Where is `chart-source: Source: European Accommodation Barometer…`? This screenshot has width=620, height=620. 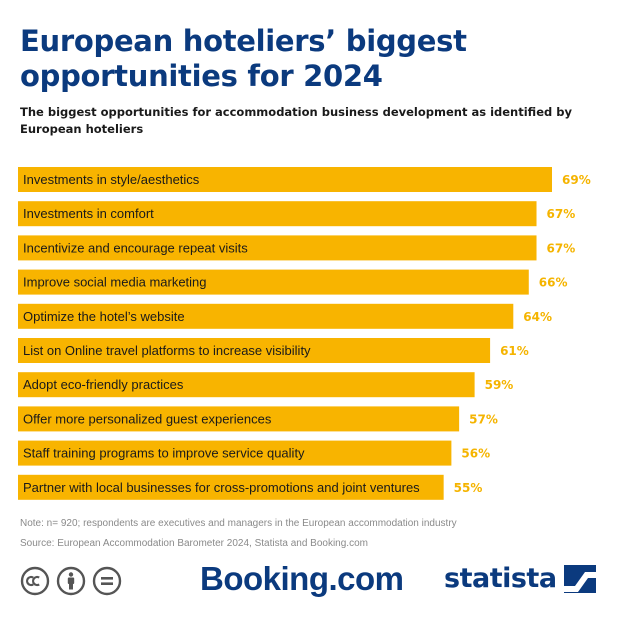 chart-source: Source: European Accommodation Barometer… is located at coordinates (194, 543).